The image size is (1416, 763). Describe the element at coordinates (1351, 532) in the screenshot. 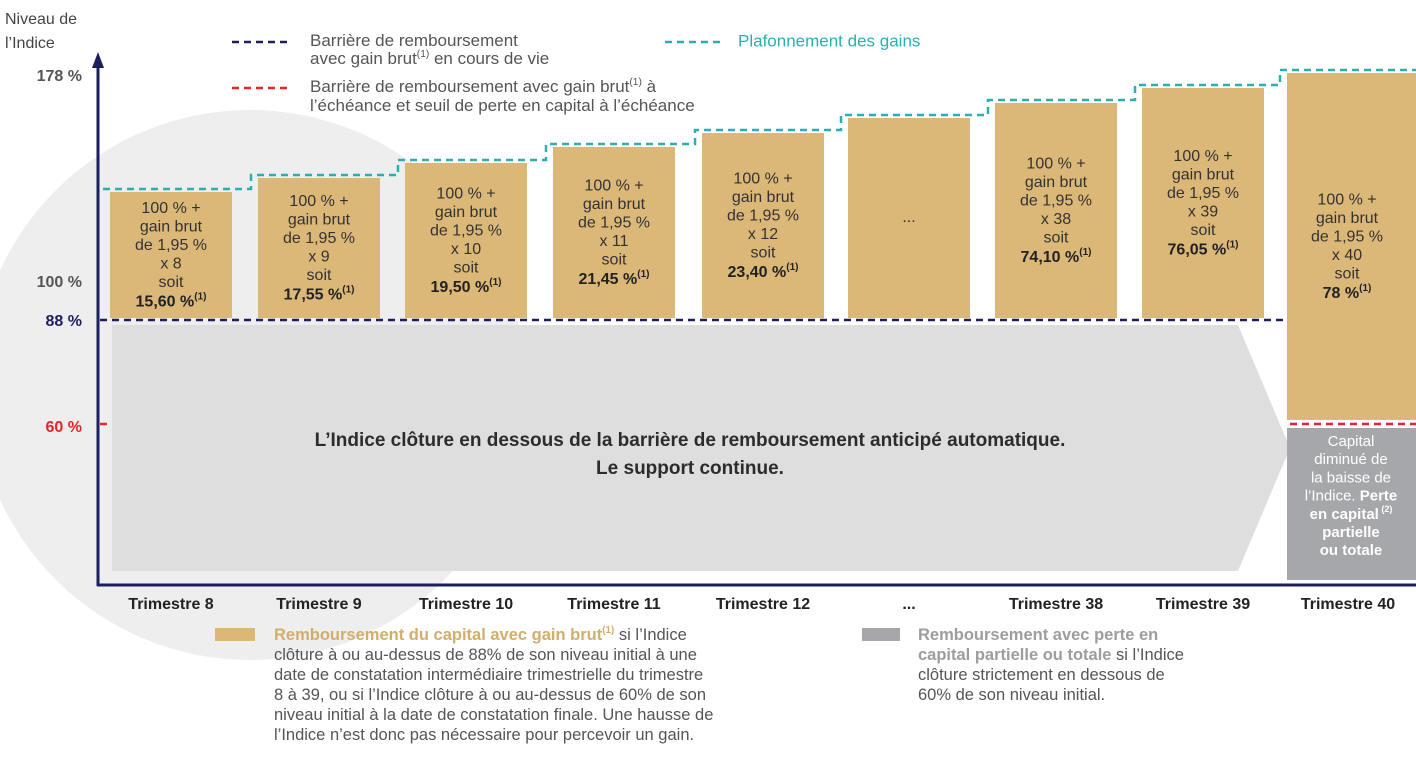

I see `text-segment: partielle` at that location.